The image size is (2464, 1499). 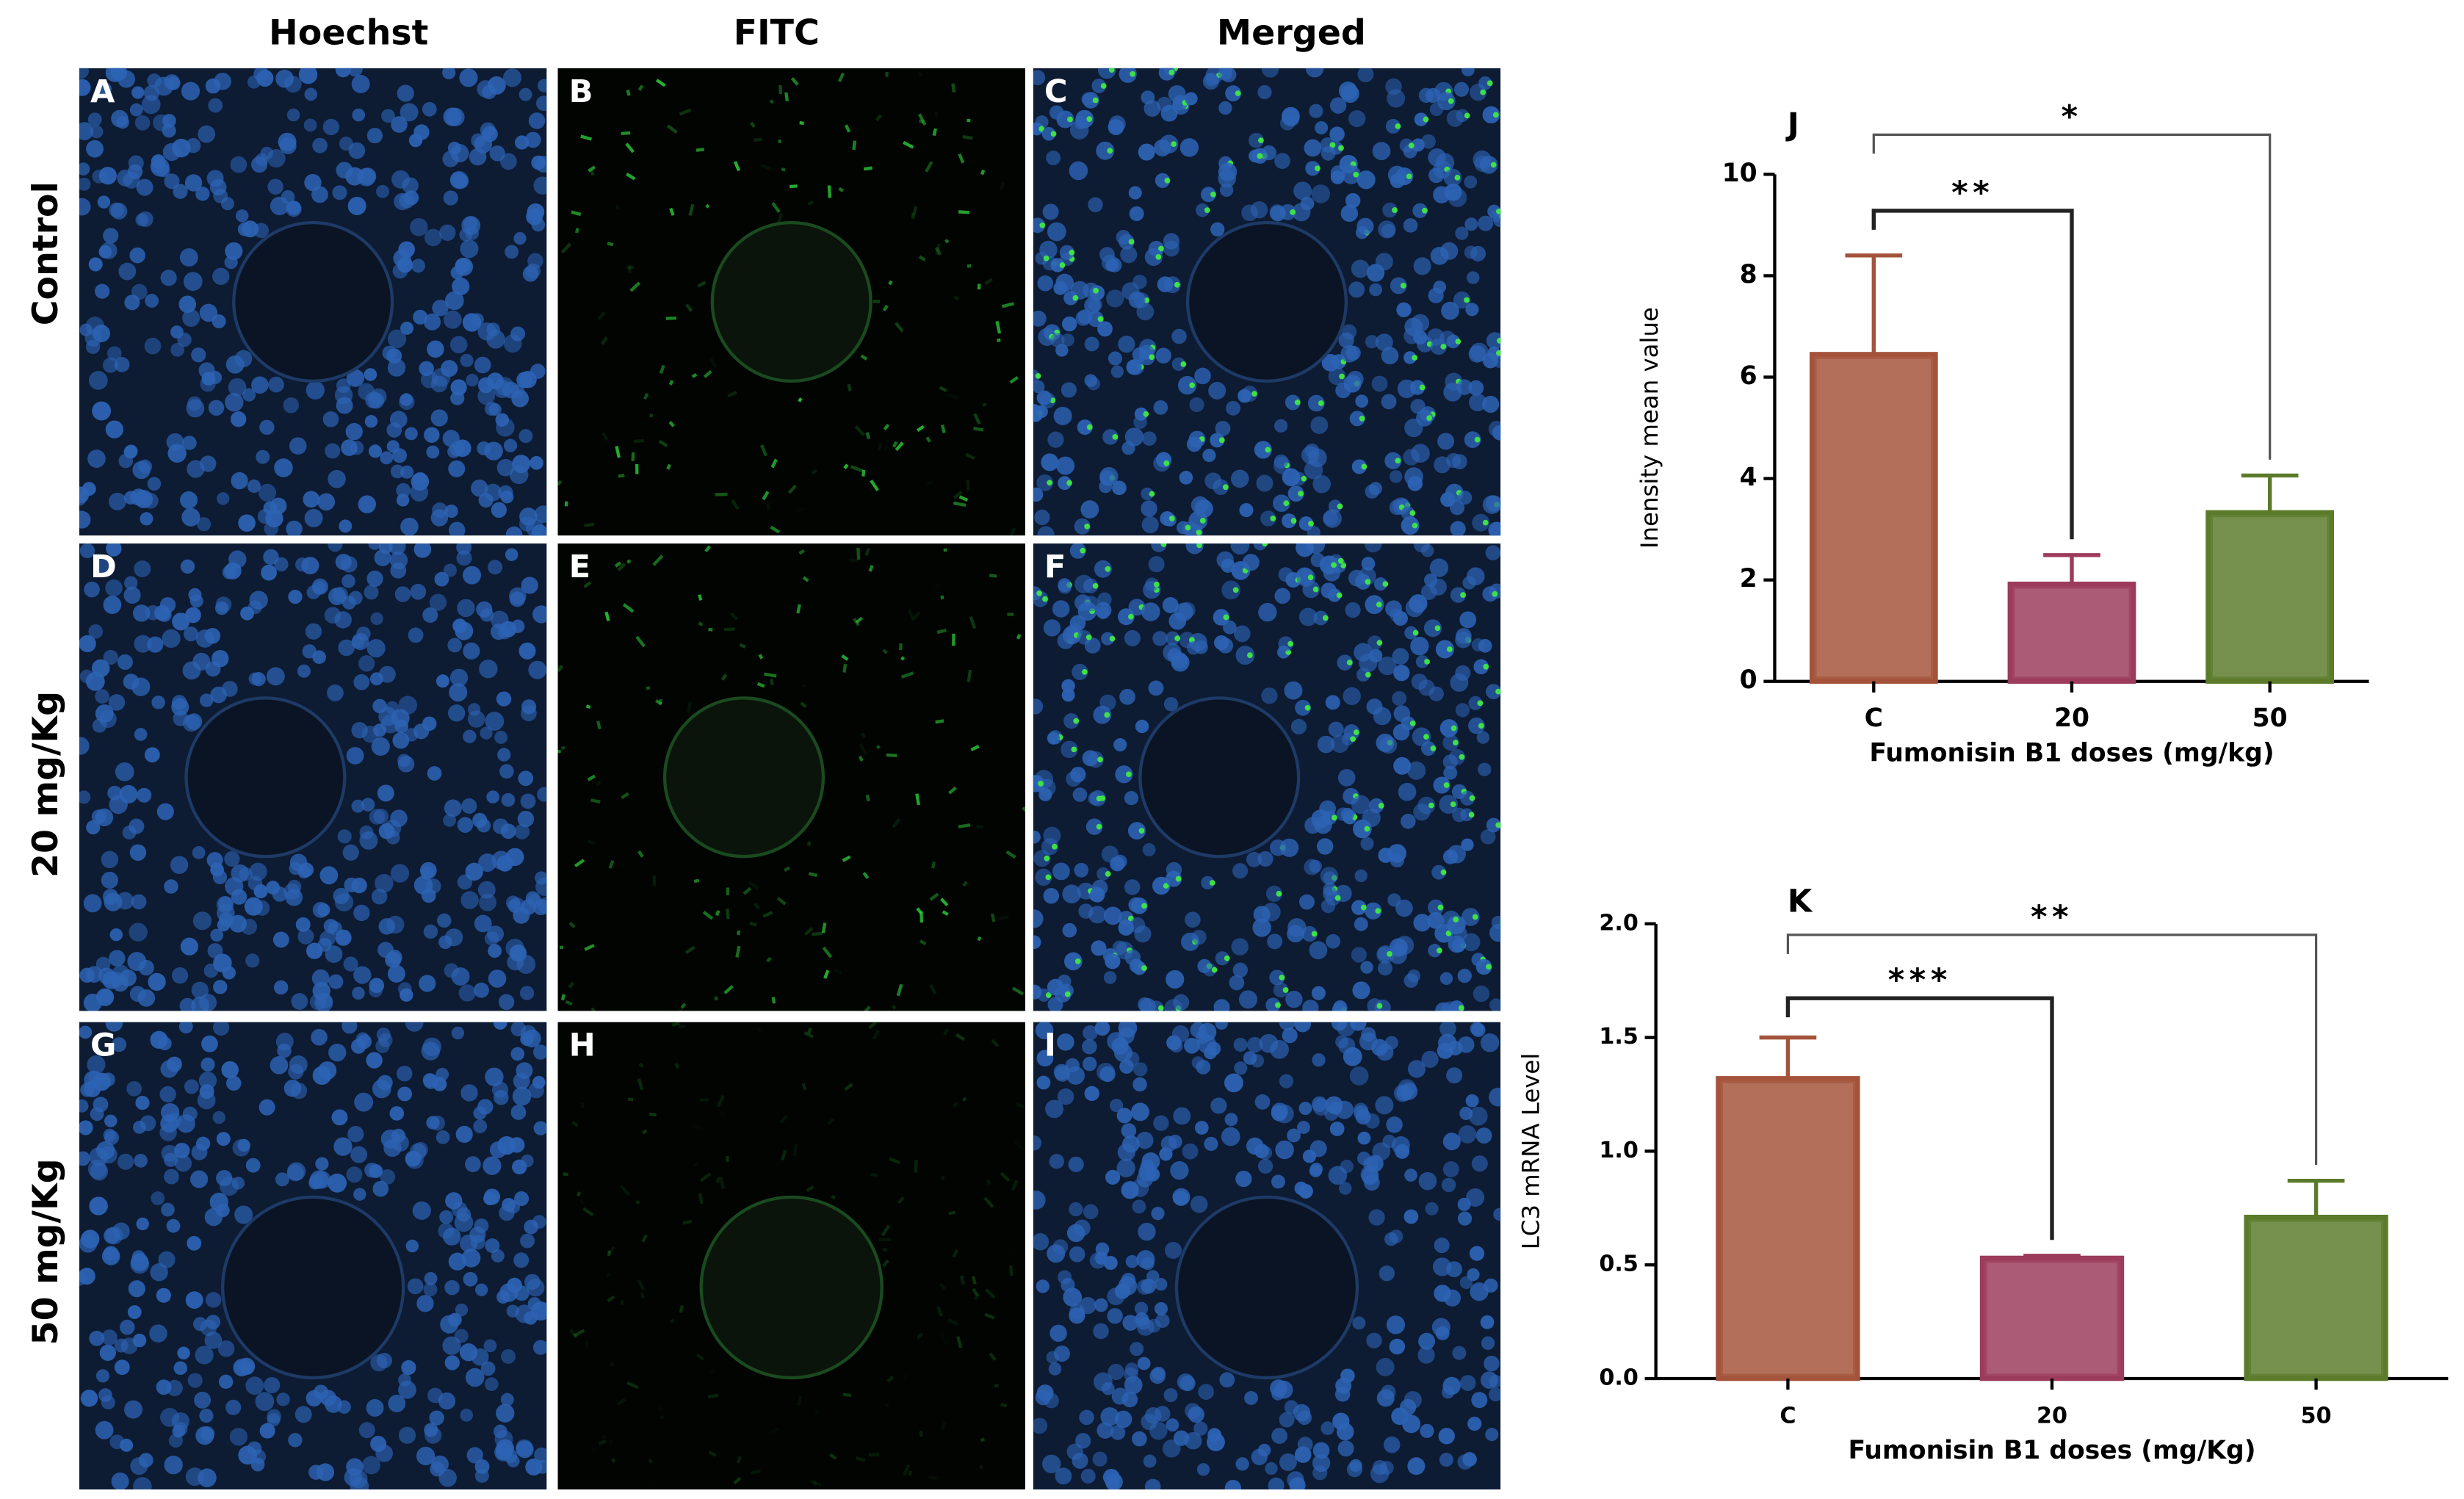 I want to click on oocyte, so click(x=265, y=778).